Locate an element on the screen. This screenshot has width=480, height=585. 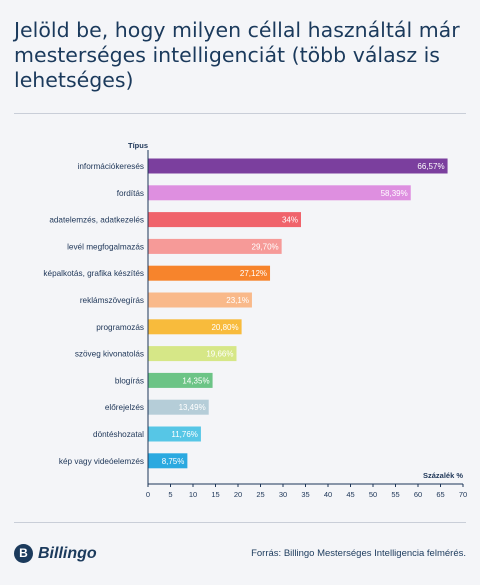
logo-text: Billingo is located at coordinates (67, 553).